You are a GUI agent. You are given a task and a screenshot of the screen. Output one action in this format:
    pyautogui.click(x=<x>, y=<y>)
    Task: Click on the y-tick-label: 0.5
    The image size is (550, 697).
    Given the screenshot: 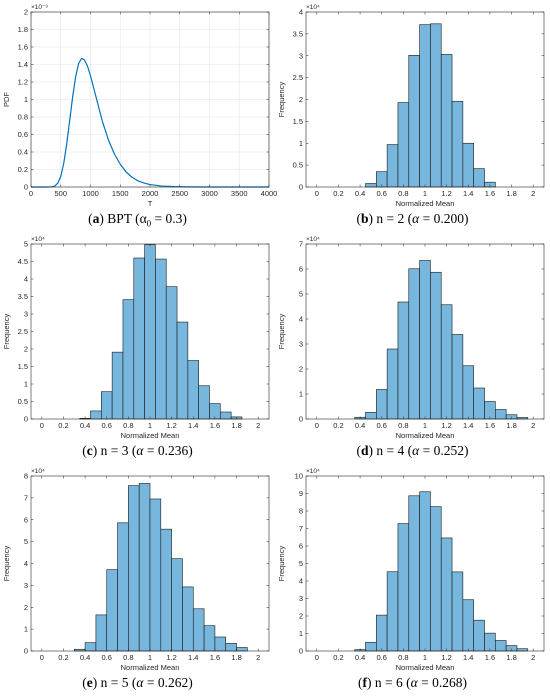 What is the action you would take?
    pyautogui.click(x=23, y=401)
    